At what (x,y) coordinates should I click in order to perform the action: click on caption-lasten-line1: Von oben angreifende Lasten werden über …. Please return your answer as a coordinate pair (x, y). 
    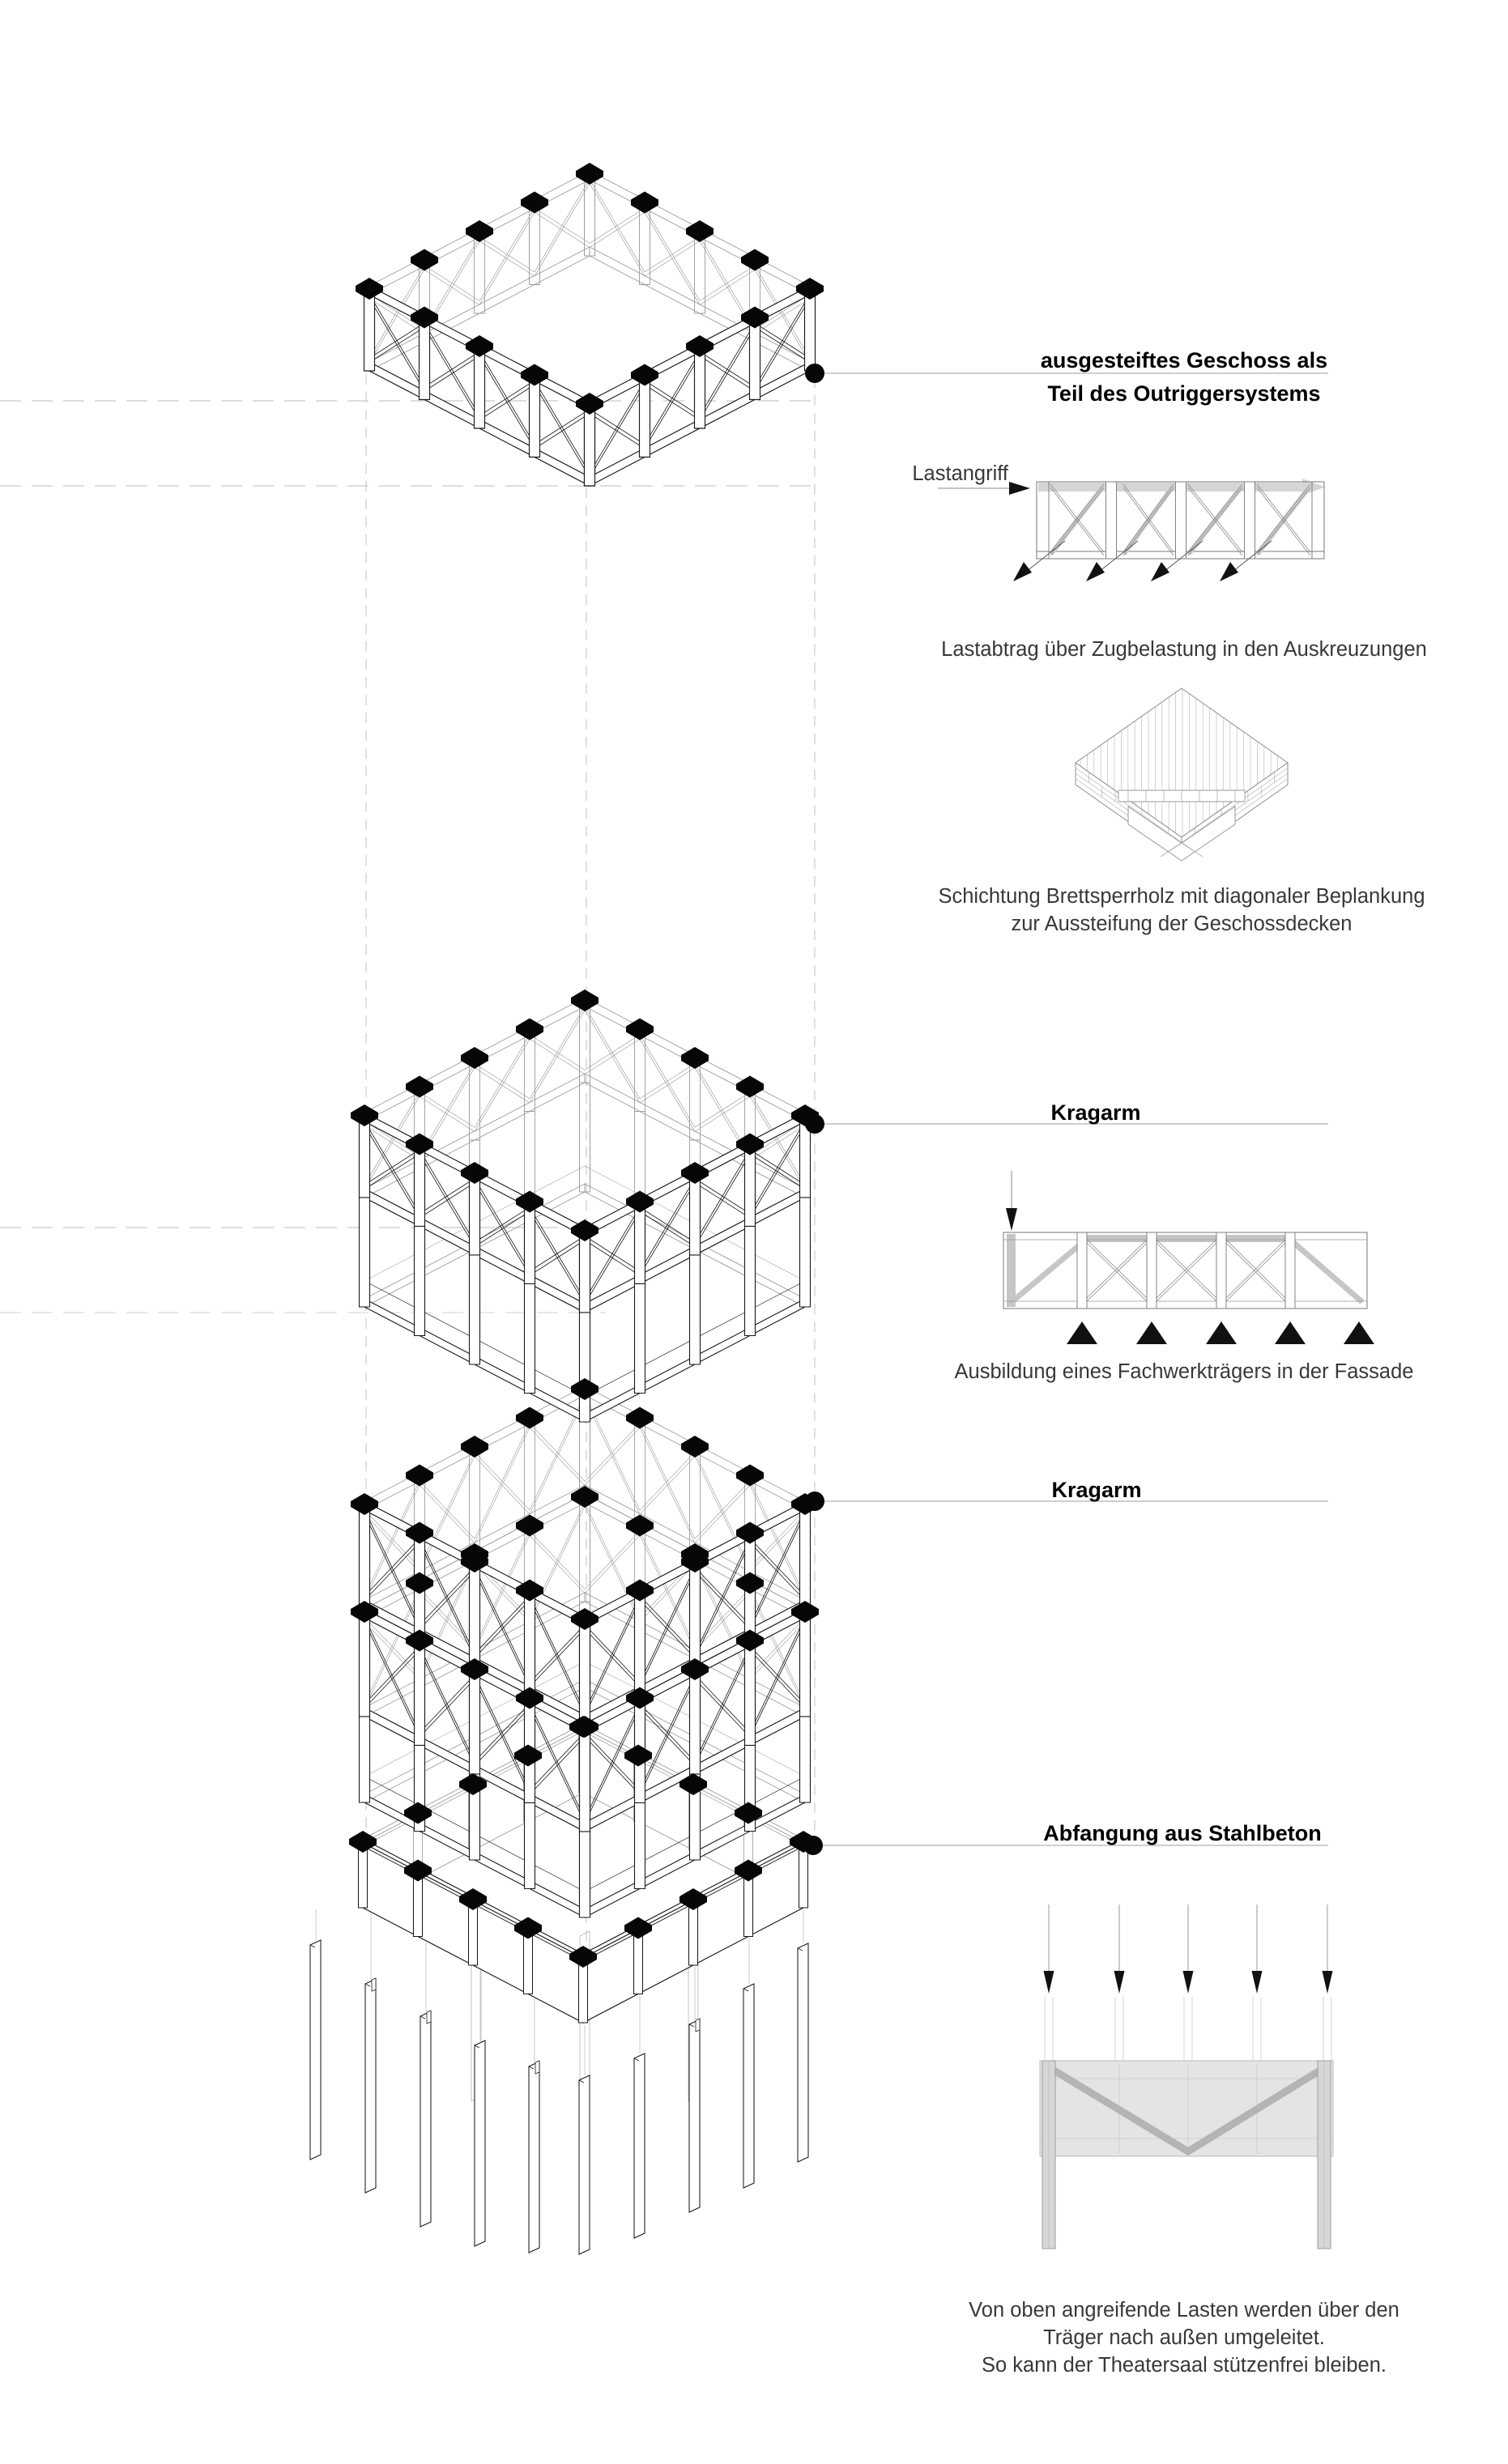
    Looking at the image, I should click on (1184, 2310).